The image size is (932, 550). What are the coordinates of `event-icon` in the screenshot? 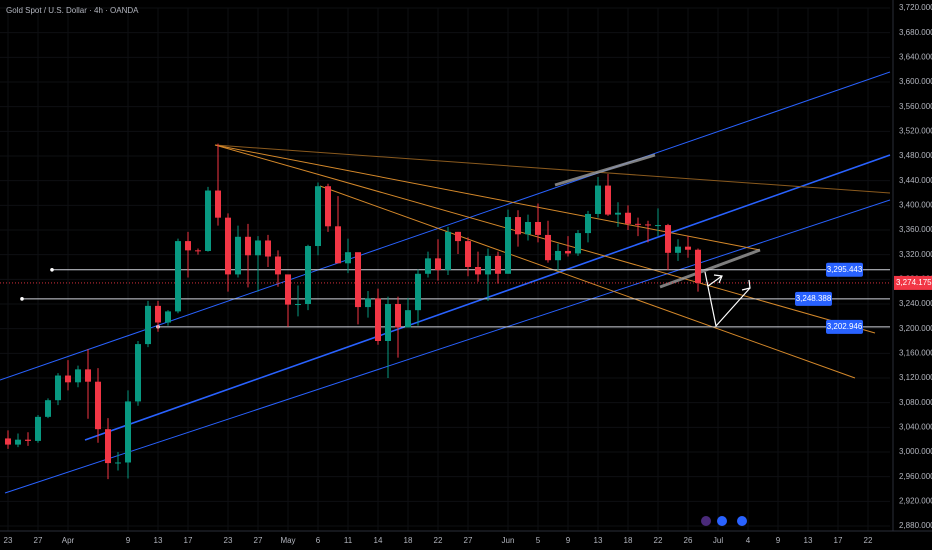 It's located at (742, 521).